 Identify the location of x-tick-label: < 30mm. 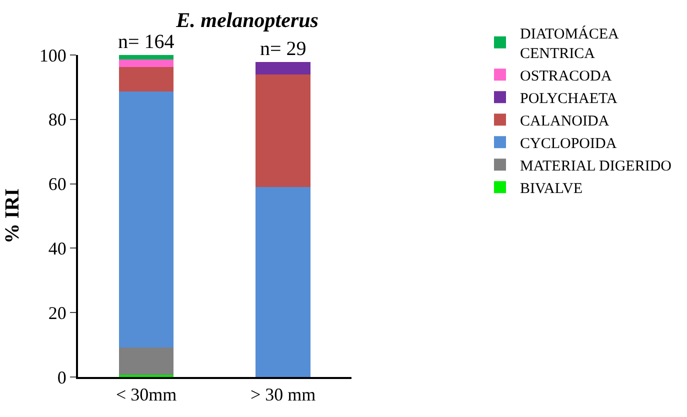
(146, 394).